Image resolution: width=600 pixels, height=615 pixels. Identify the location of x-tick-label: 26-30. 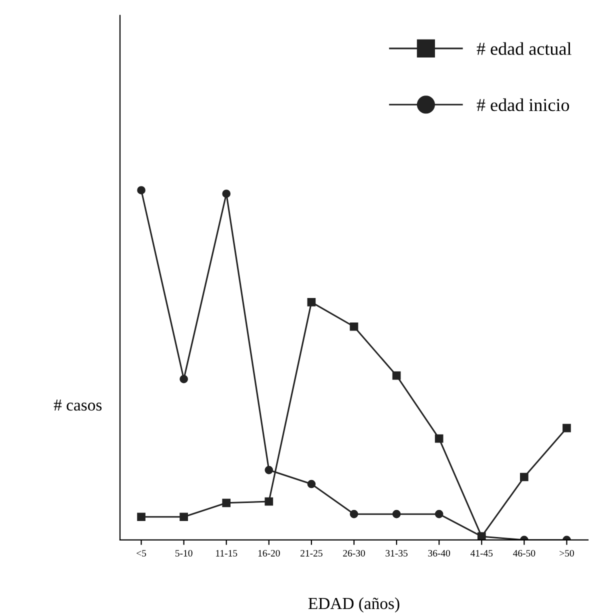
(354, 553).